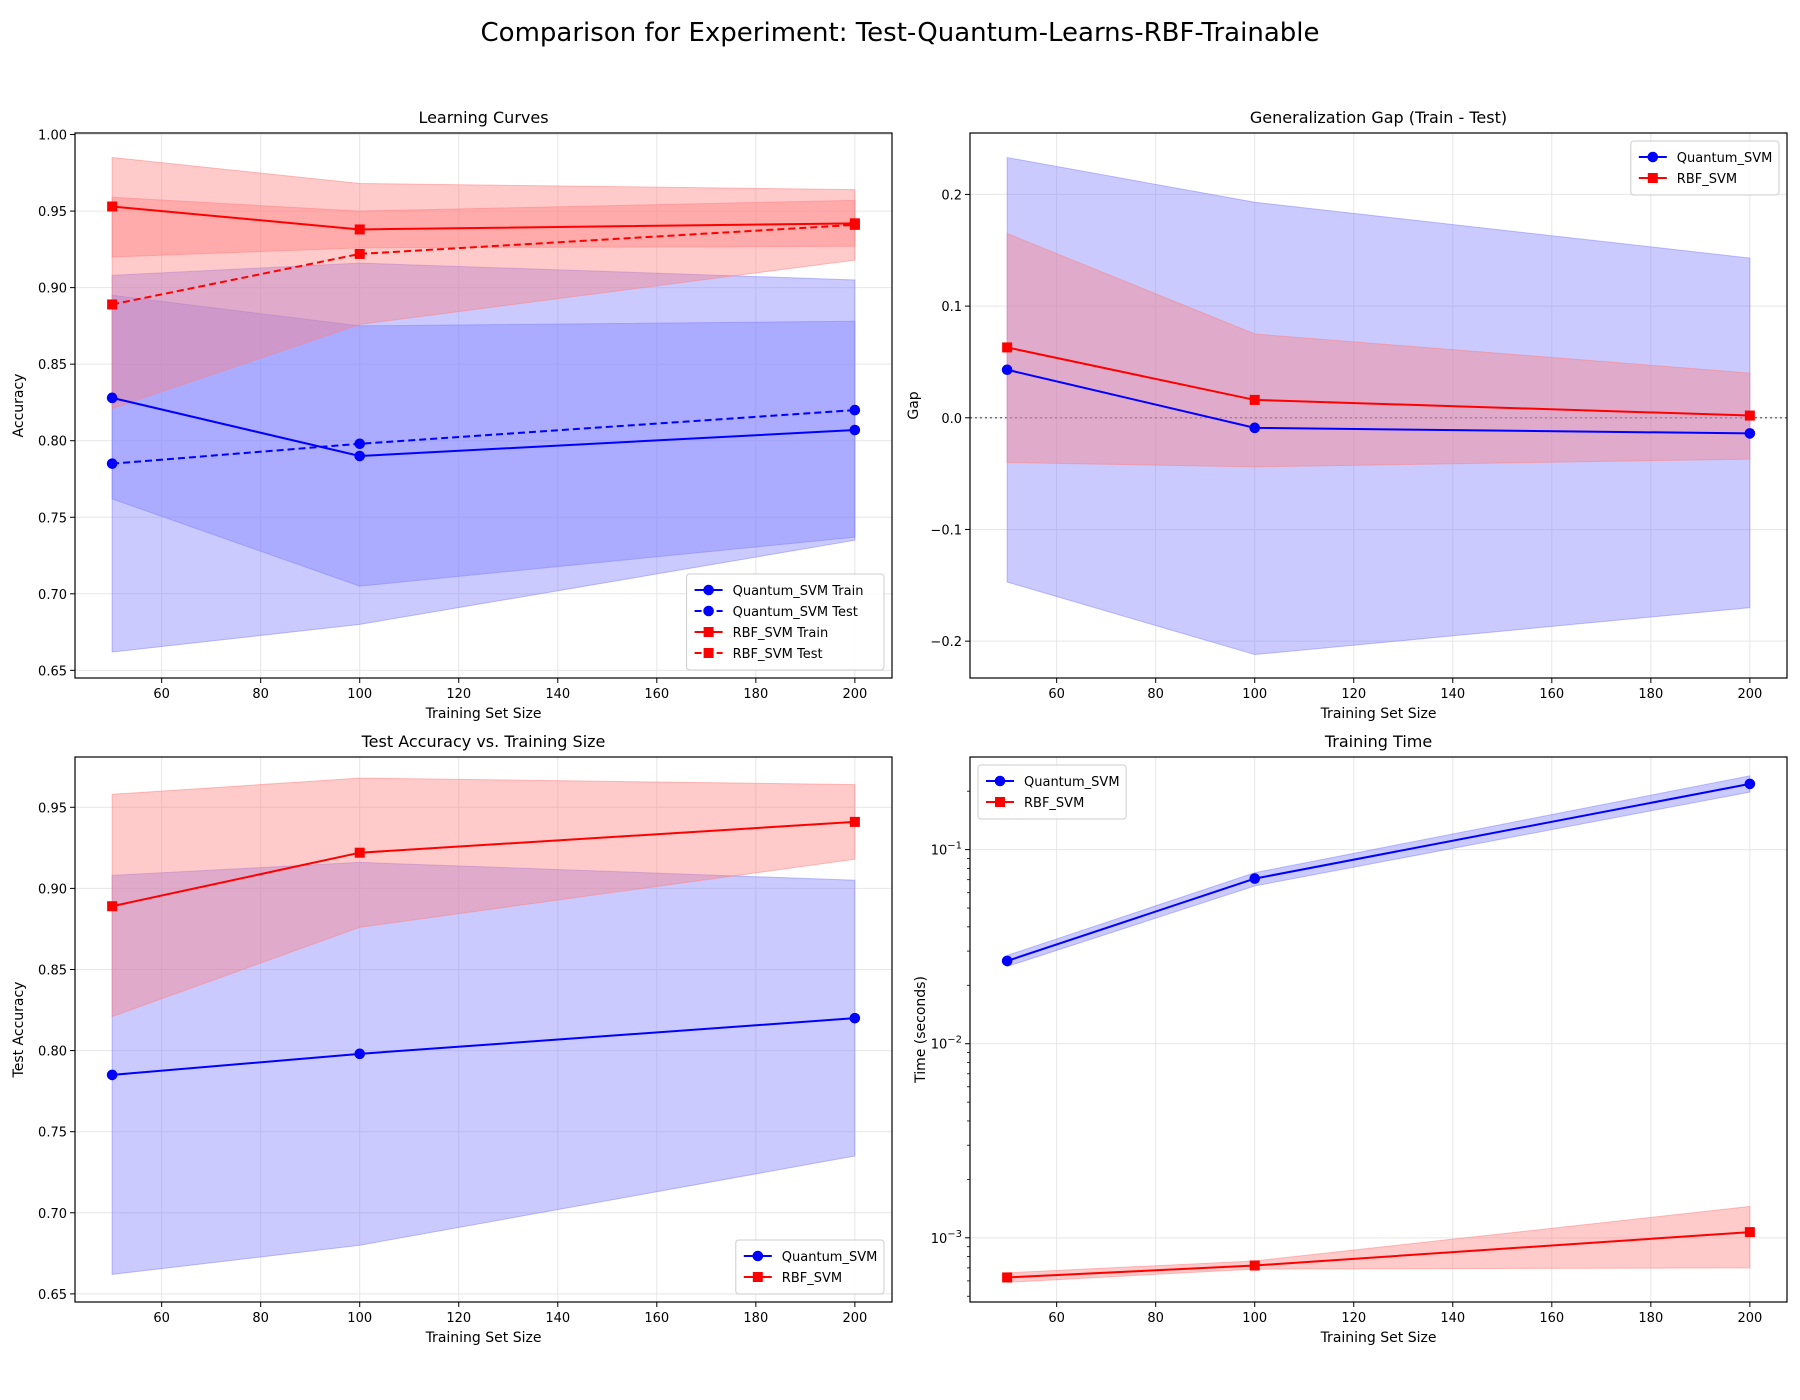 This screenshot has width=1800, height=1400. Describe the element at coordinates (954, 846) in the screenshot. I see `y-tick-label-exponent: −1` at that location.